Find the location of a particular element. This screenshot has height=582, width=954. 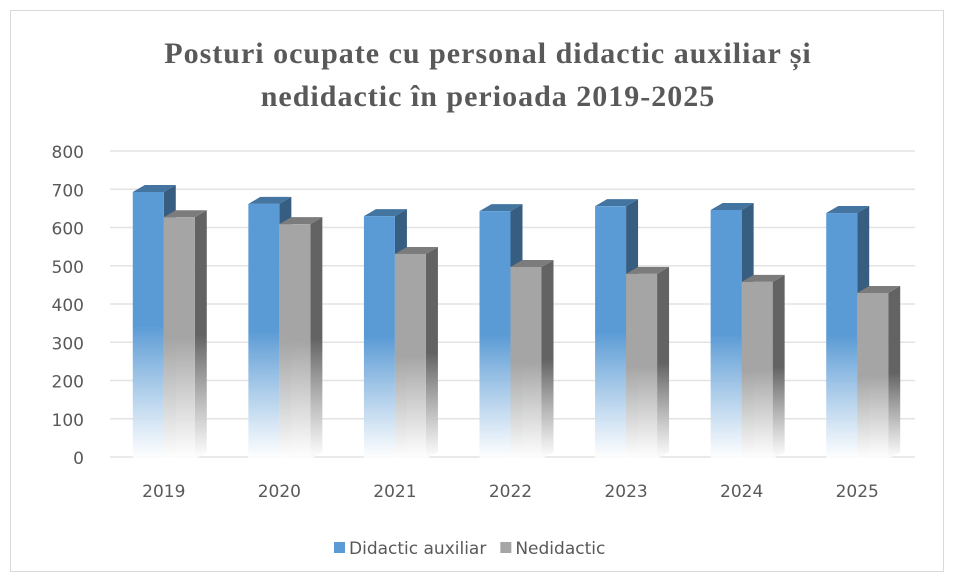

y-tick-label: 500 is located at coordinates (68, 268).